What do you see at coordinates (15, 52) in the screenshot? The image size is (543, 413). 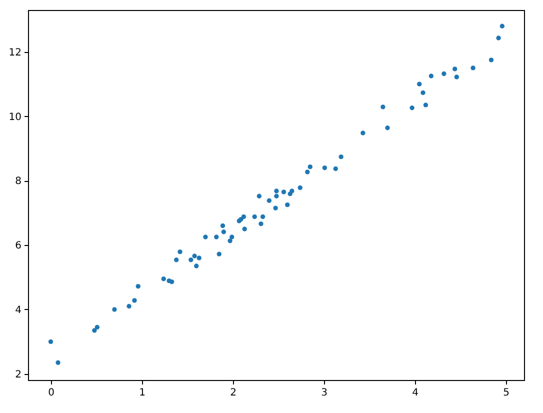 I see `y-tick-label: 12` at bounding box center [15, 52].